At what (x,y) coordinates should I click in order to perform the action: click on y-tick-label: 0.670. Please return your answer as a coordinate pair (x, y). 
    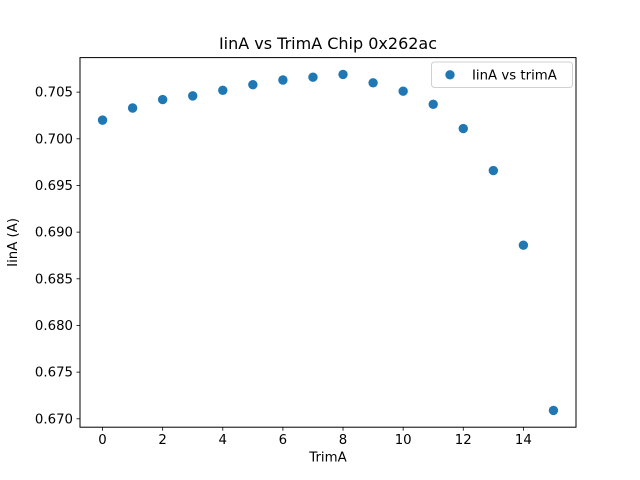
    Looking at the image, I should click on (54, 419).